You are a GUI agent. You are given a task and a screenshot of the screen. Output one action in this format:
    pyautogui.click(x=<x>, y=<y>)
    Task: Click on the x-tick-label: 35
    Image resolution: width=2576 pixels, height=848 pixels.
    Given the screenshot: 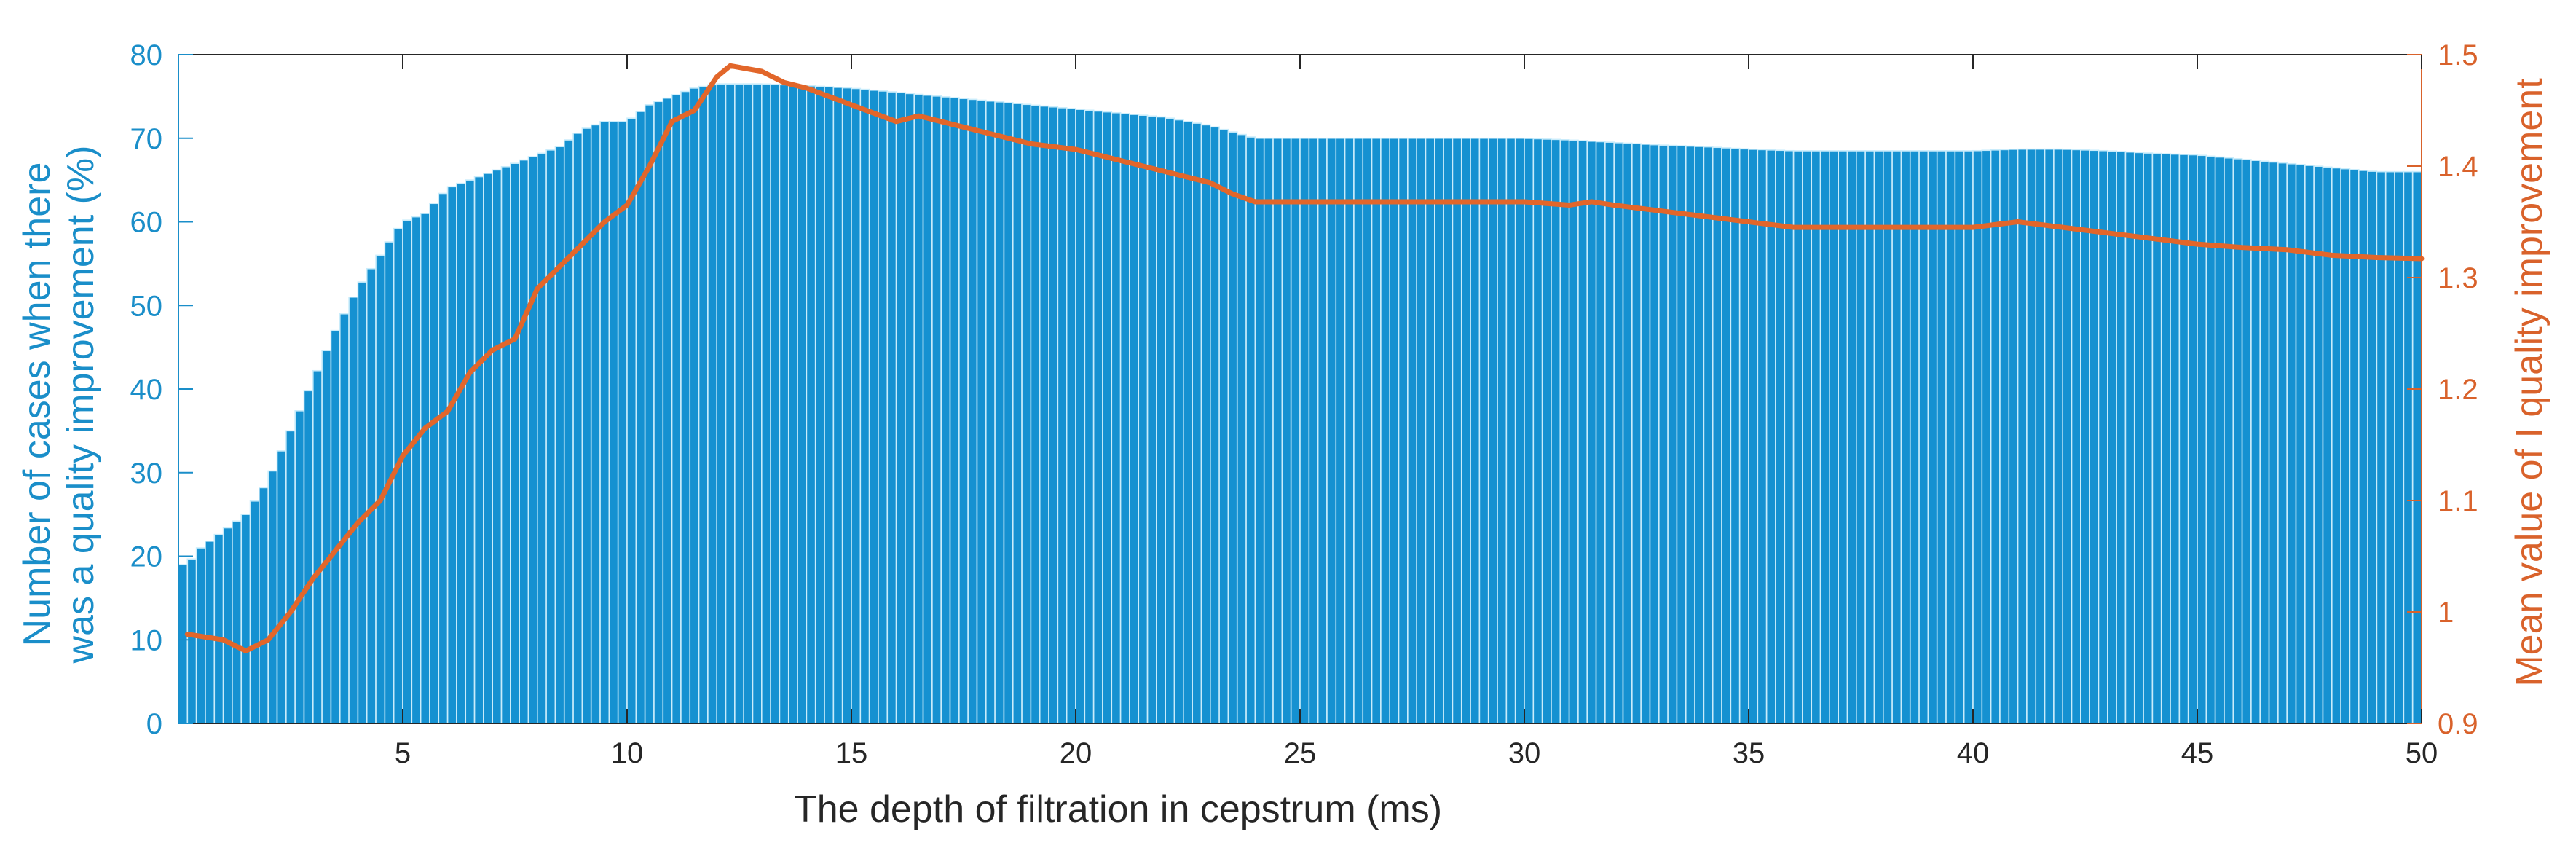 What is the action you would take?
    pyautogui.click(x=1749, y=753)
    